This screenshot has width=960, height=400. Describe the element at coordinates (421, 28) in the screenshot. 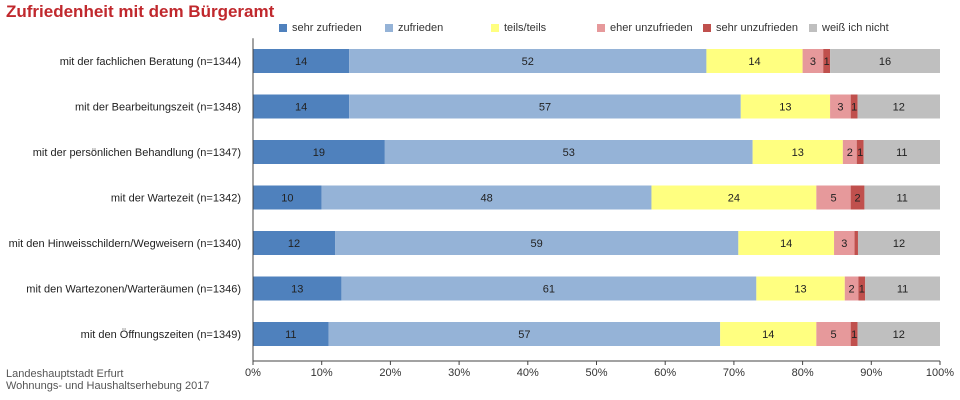

I see `legend-label: zufrieden` at that location.